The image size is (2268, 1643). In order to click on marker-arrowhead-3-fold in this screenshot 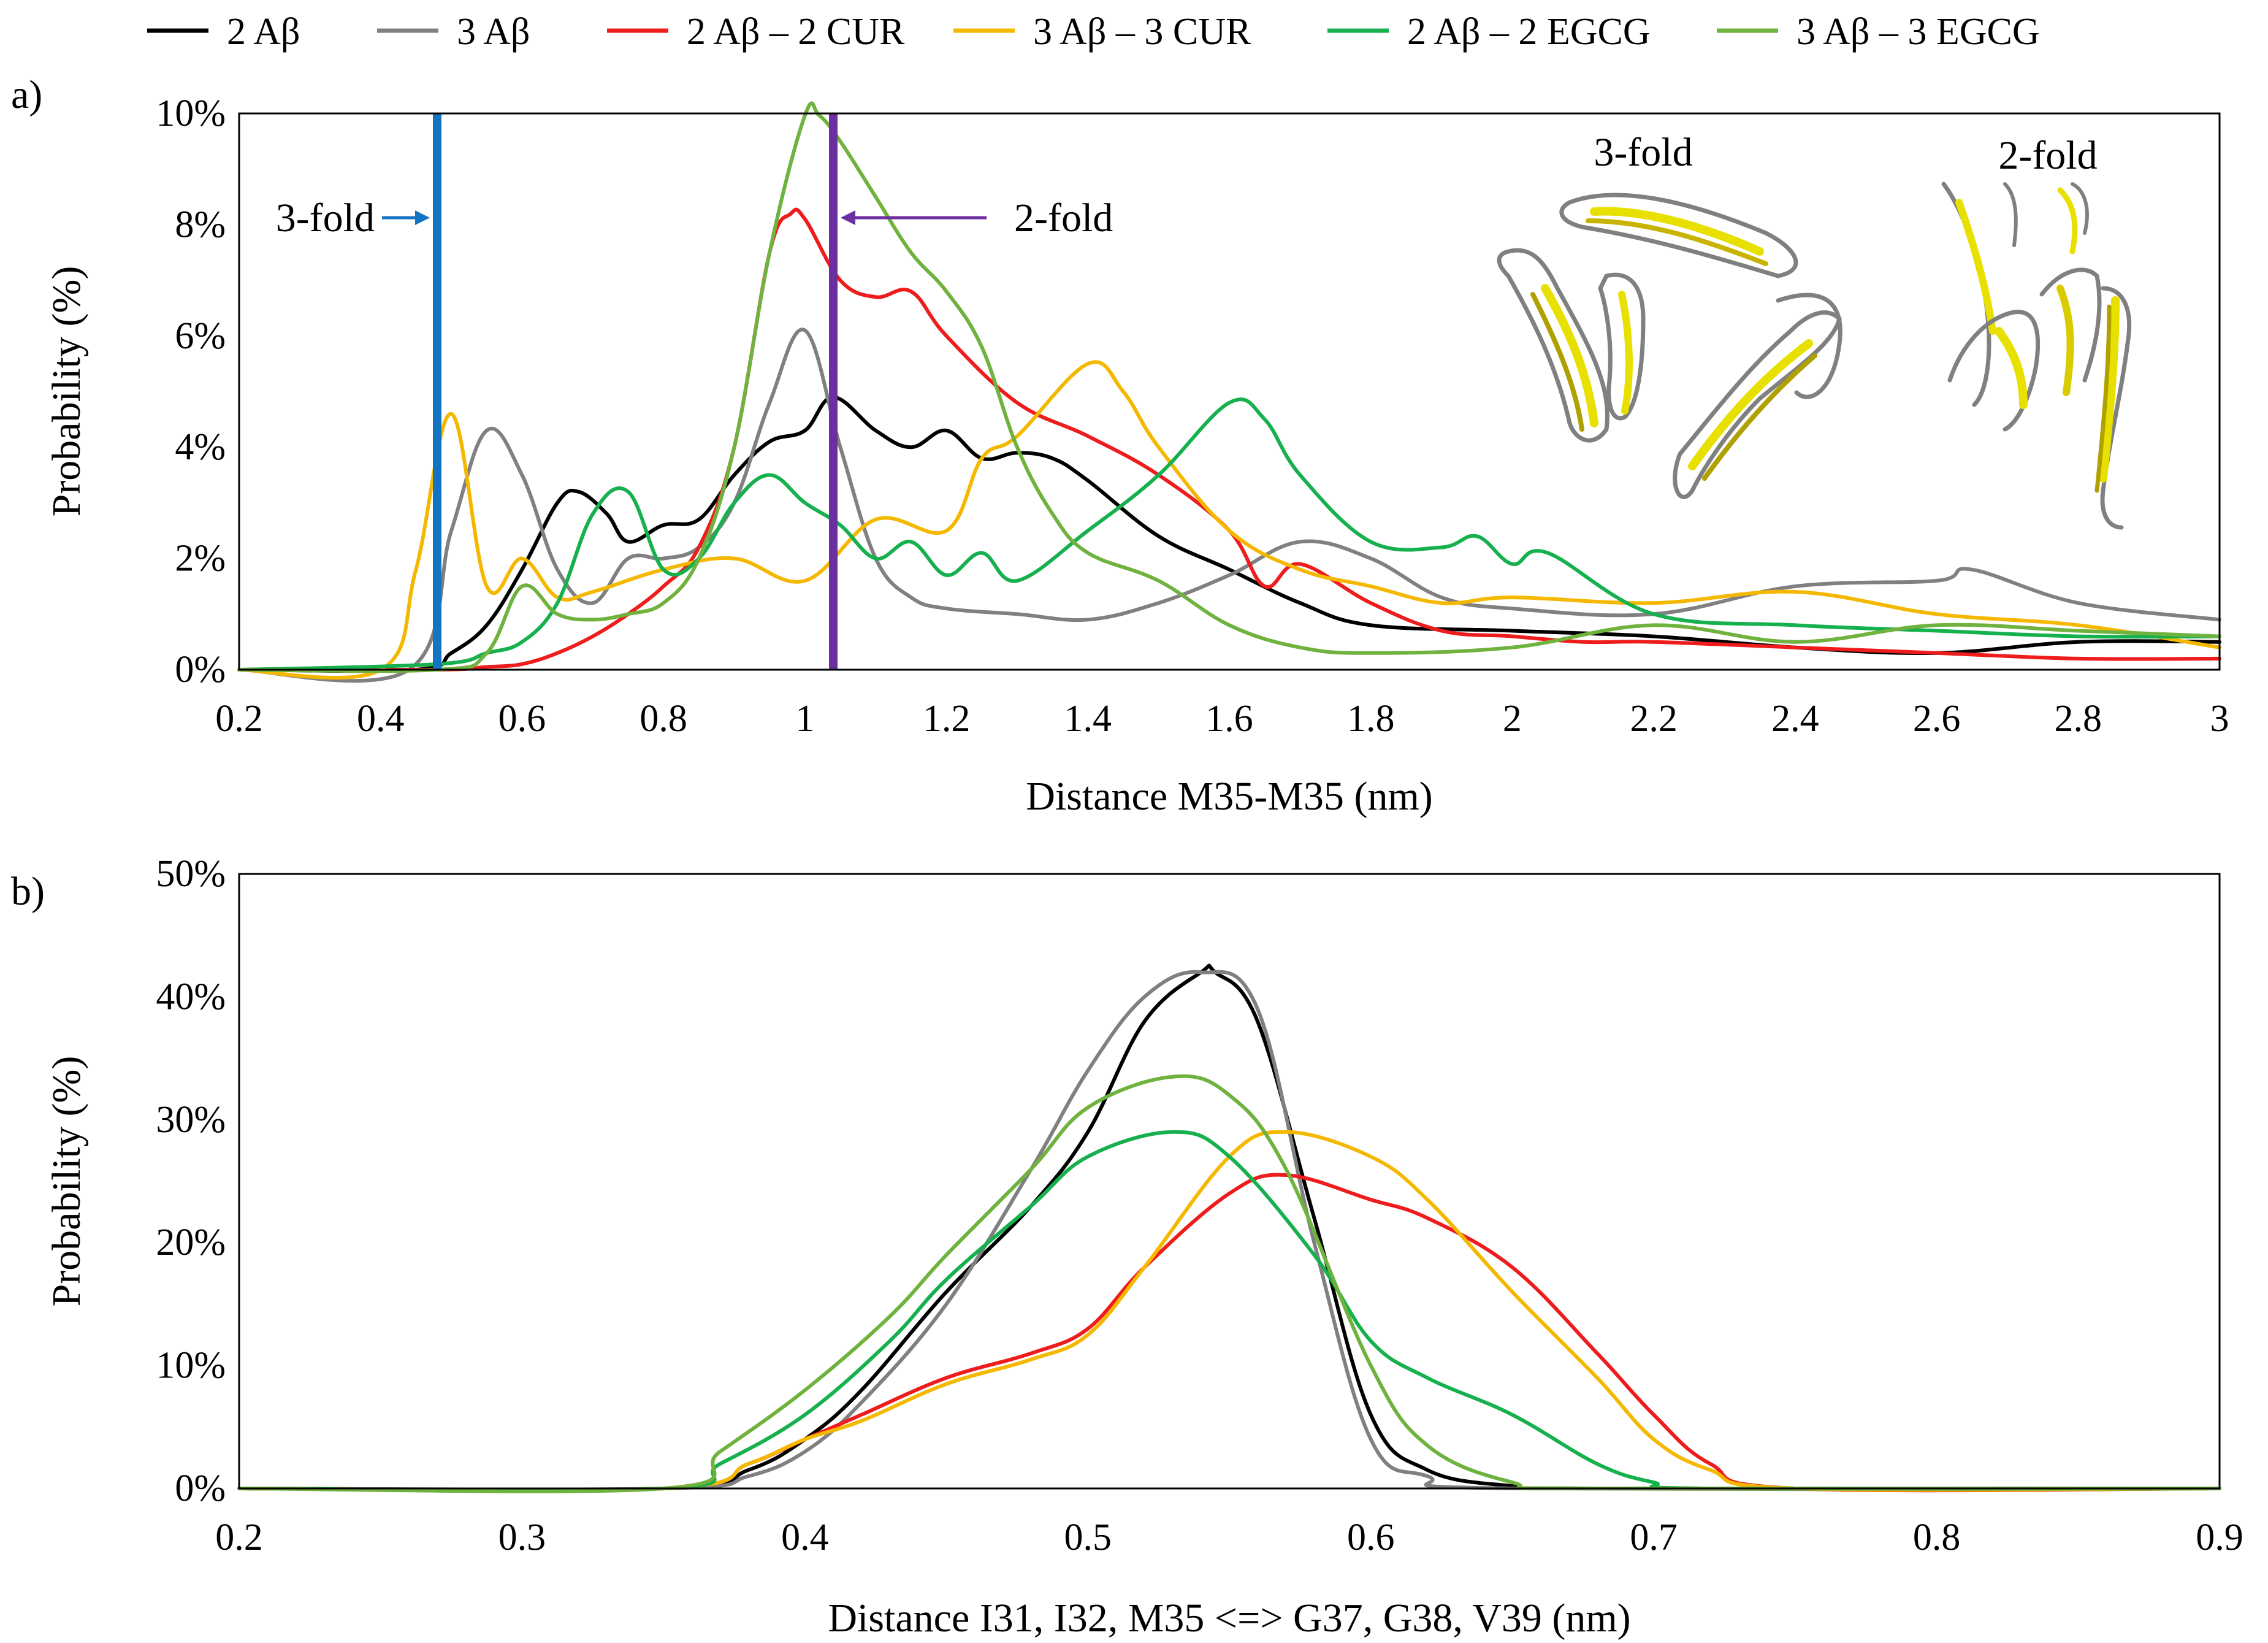, I will do `click(422, 218)`.